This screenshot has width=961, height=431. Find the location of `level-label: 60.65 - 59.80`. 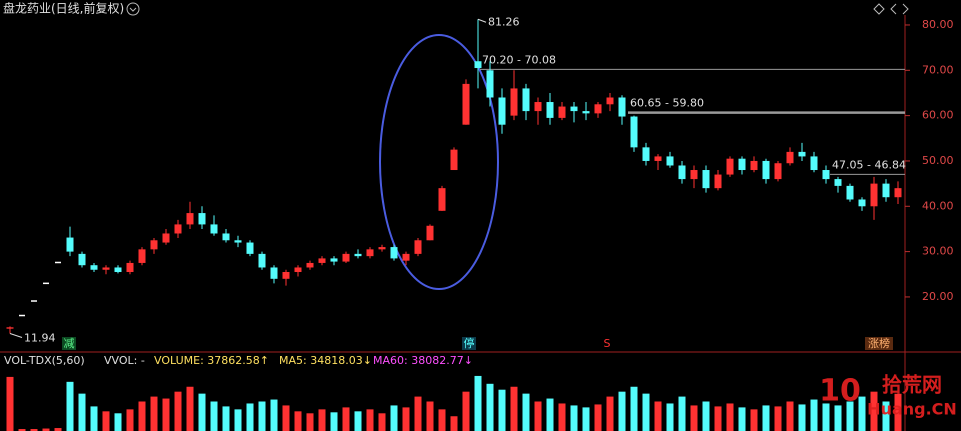

level-label: 60.65 - 59.80 is located at coordinates (667, 103).